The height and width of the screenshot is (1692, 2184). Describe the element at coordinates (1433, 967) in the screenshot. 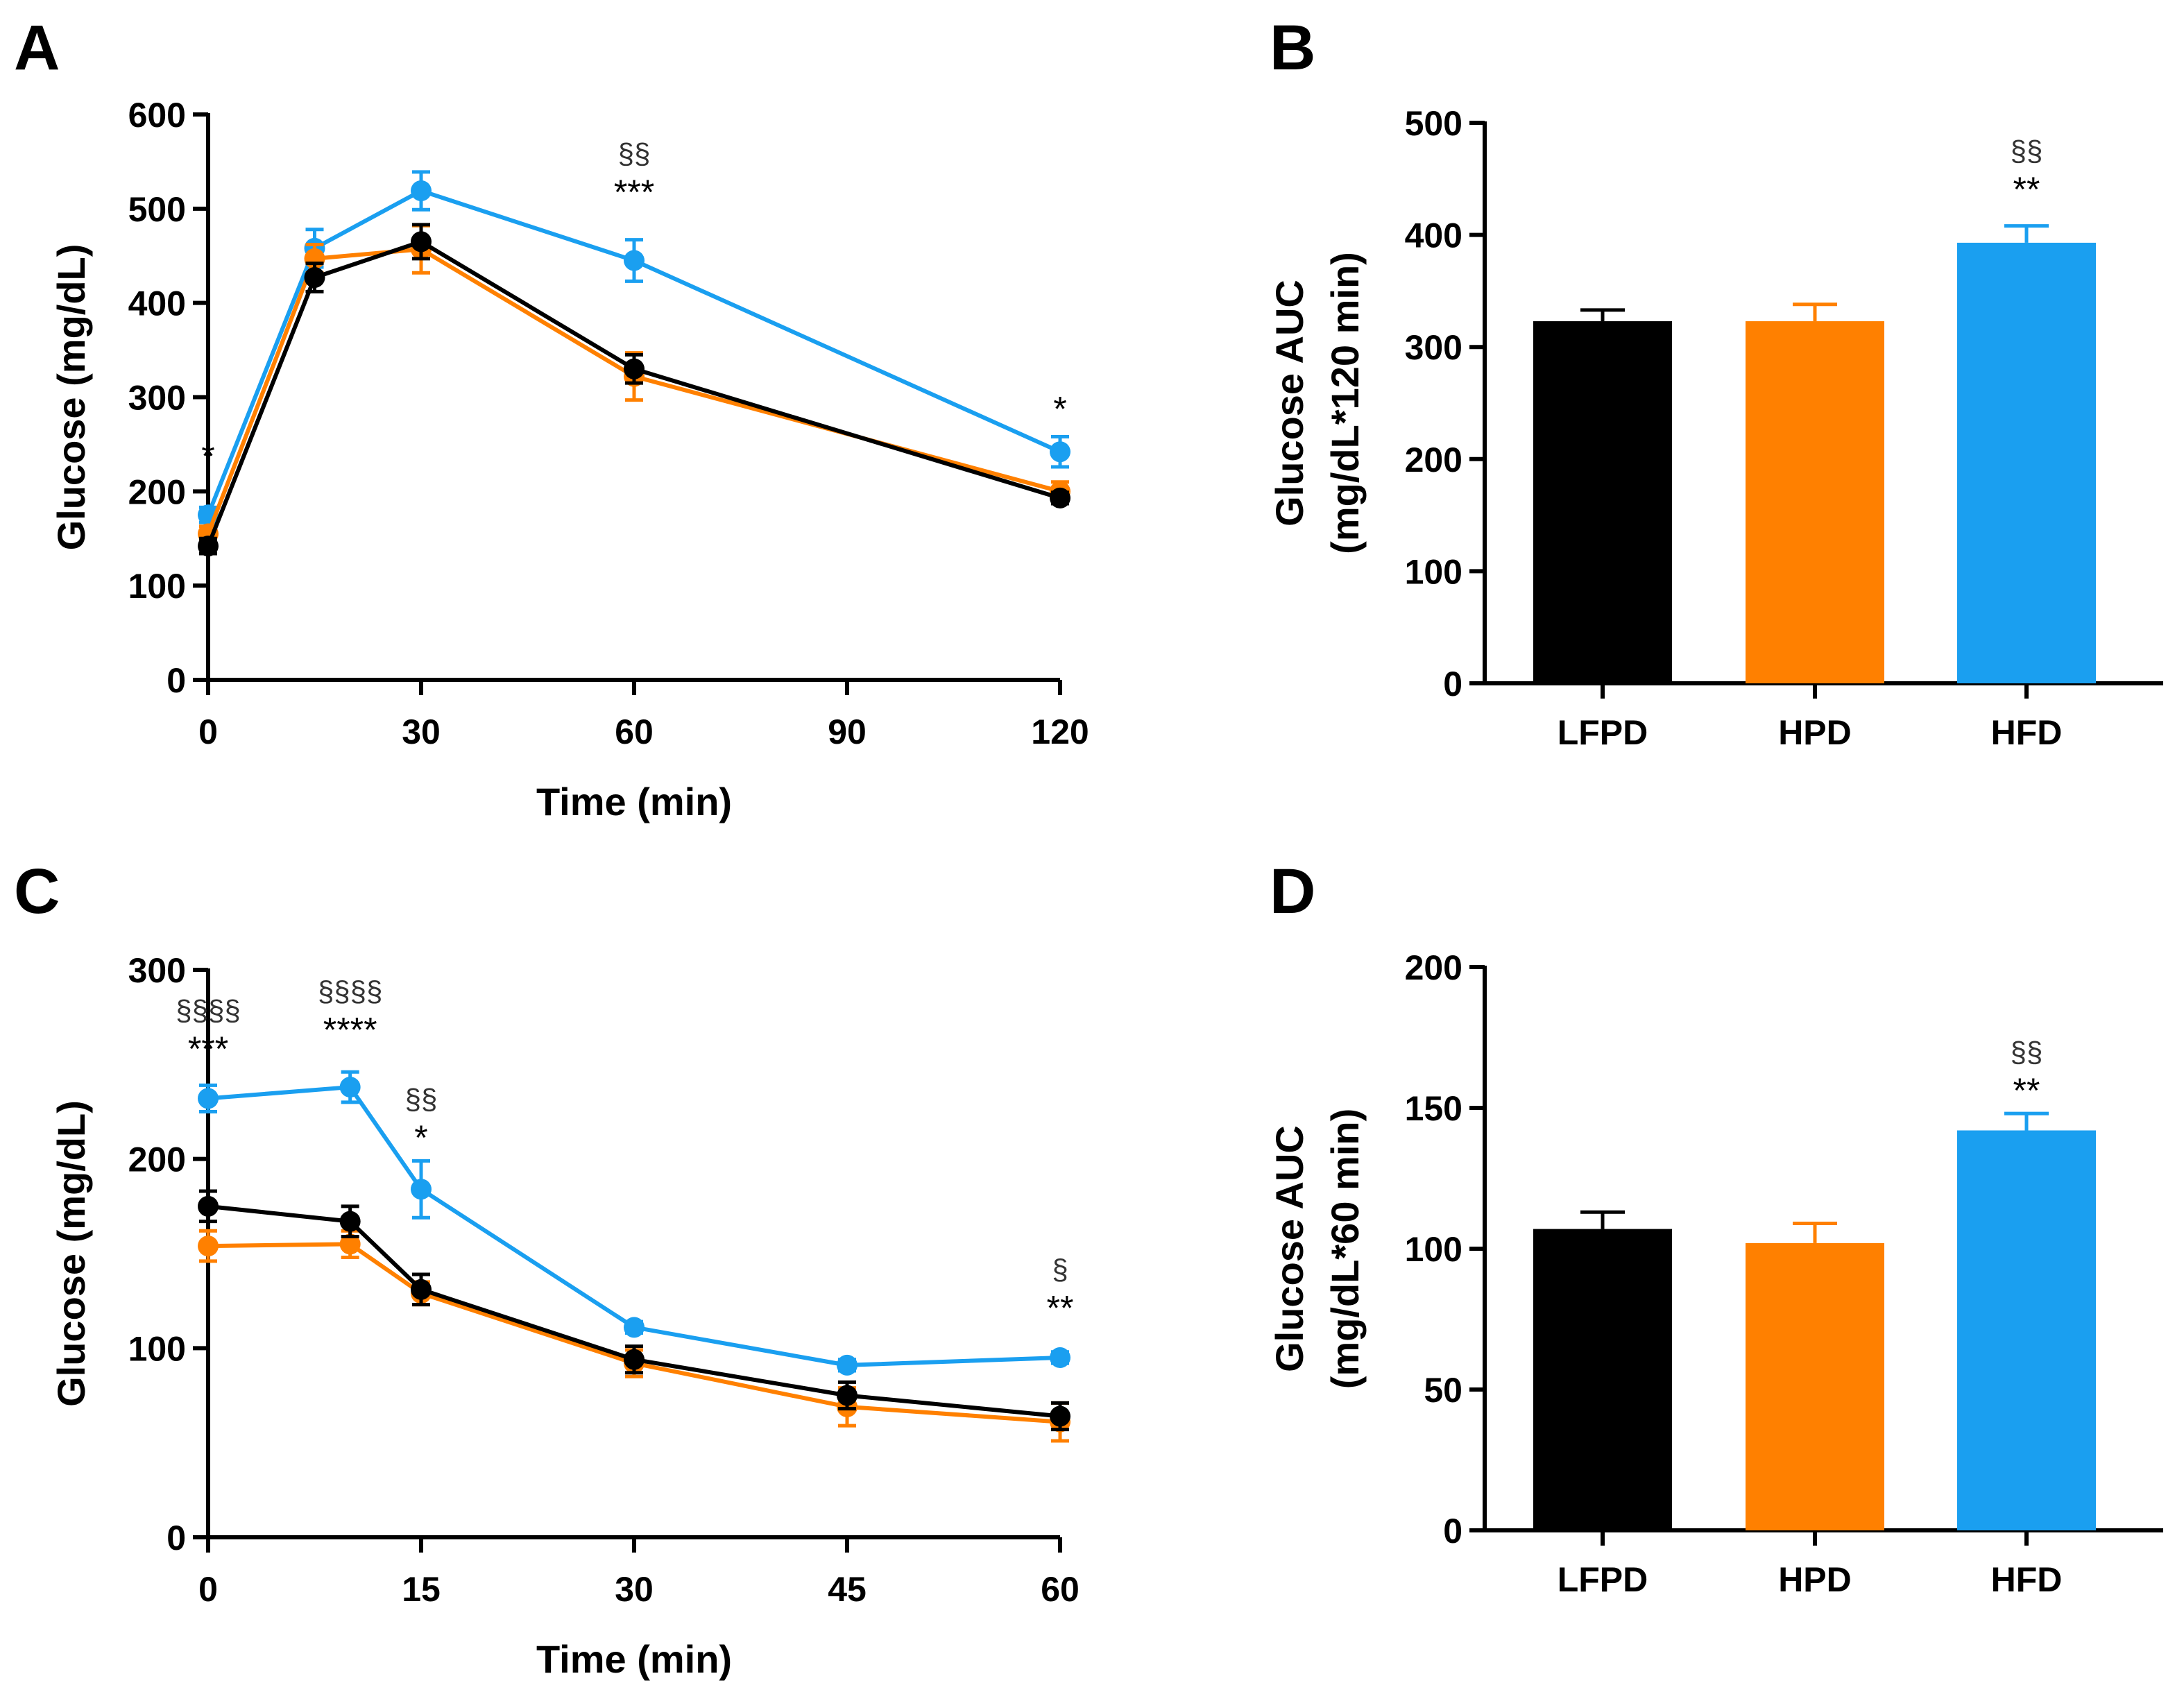

I see `y-tick-label-d: 200` at that location.